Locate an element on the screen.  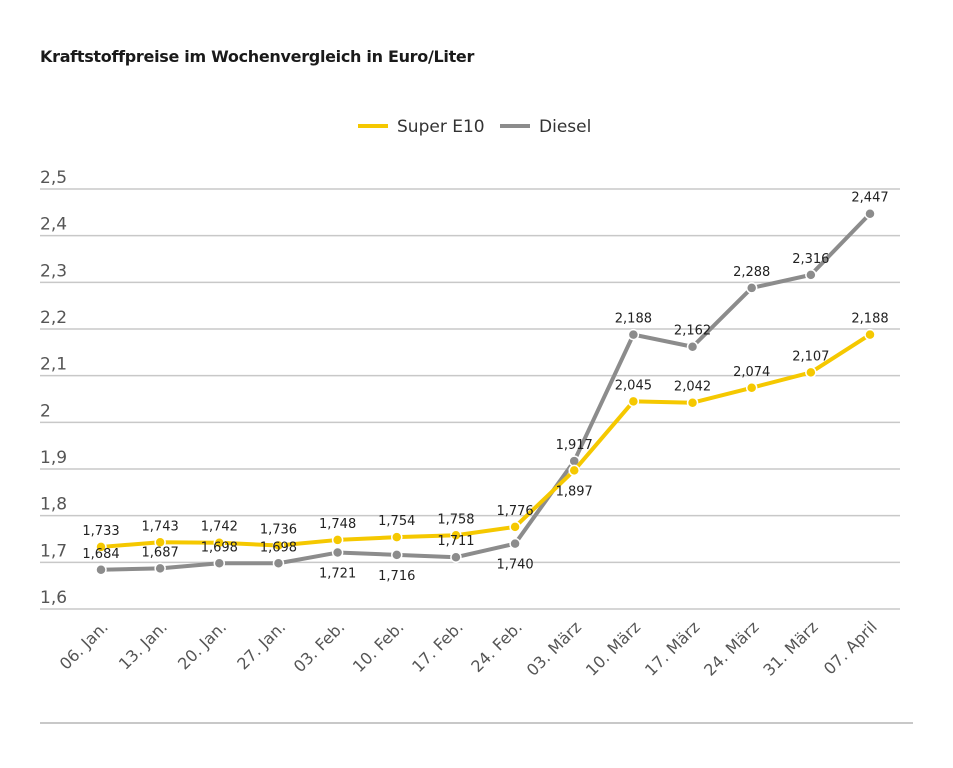
x-tick-label: 13. Jan. is located at coordinates (143, 645).